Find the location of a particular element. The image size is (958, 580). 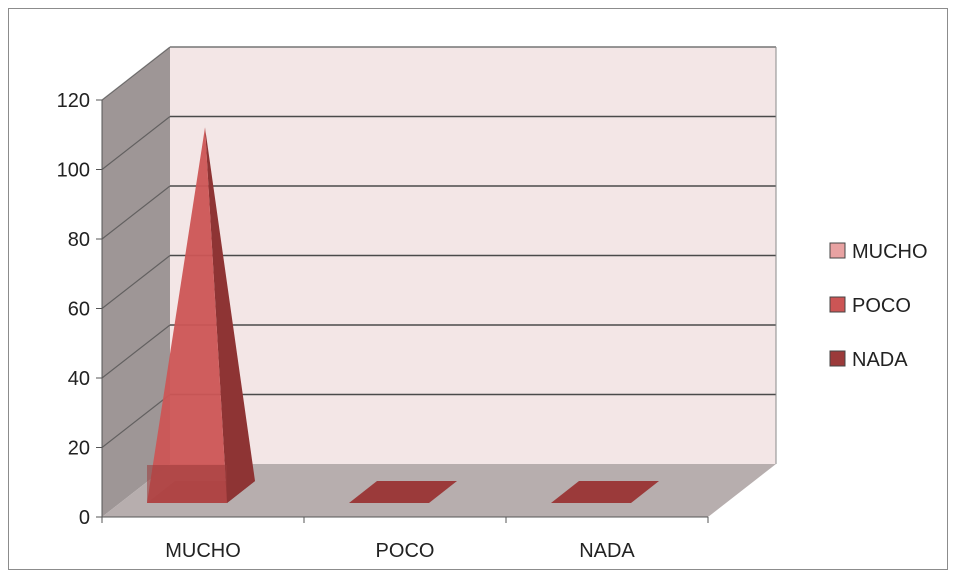

x-tick-label-poco: POCO is located at coordinates (405, 551).